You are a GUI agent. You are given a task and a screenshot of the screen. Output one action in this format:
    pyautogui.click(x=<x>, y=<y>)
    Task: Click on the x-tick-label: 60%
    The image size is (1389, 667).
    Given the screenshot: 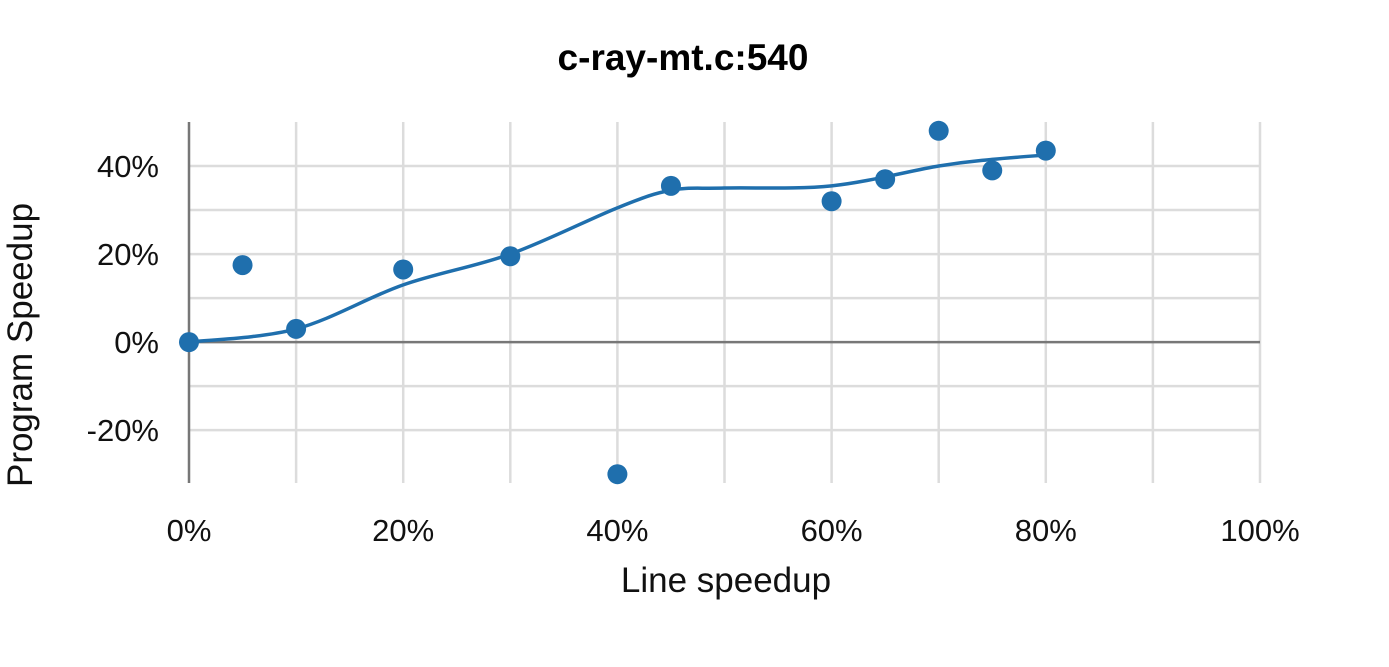 What is the action you would take?
    pyautogui.click(x=832, y=530)
    